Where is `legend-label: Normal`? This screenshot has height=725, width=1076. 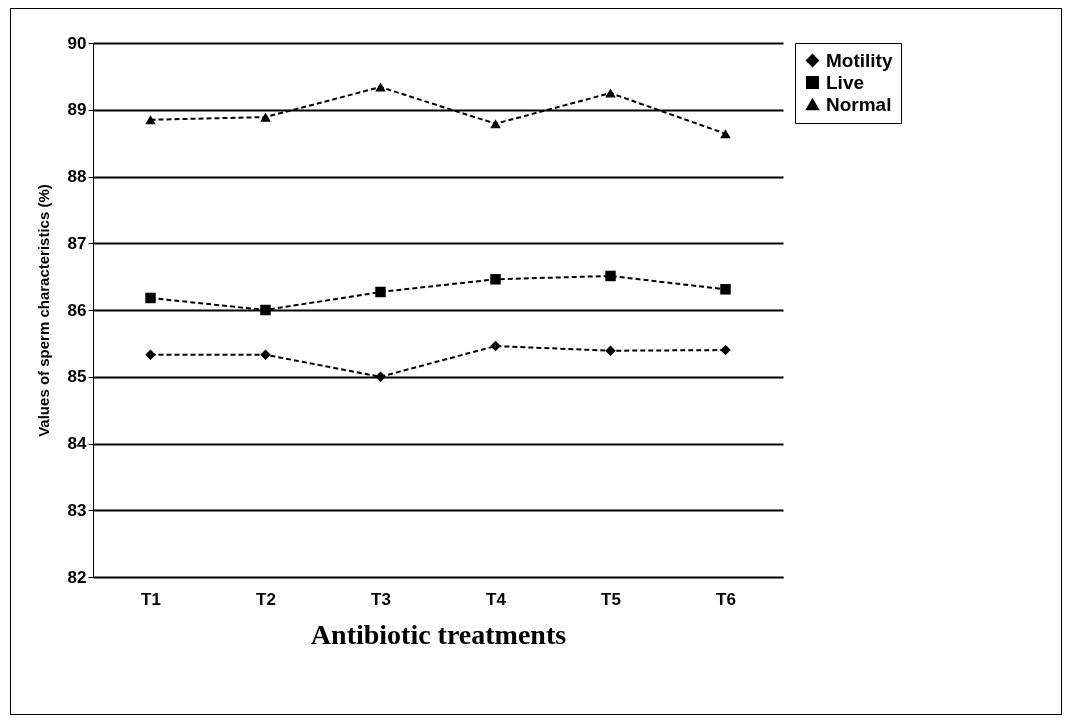 legend-label: Normal is located at coordinates (859, 104).